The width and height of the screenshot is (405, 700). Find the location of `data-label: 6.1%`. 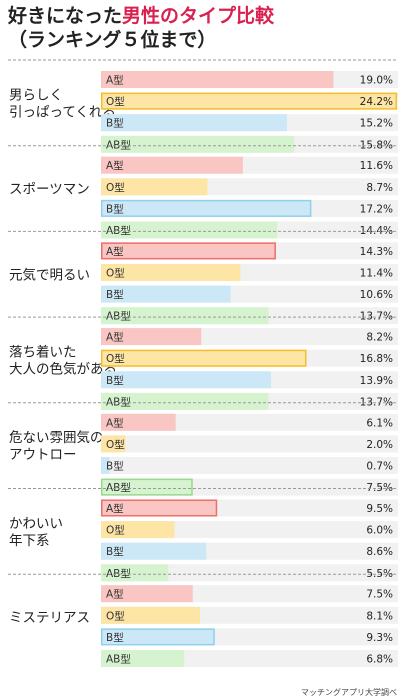

data-label: 6.1% is located at coordinates (379, 423).